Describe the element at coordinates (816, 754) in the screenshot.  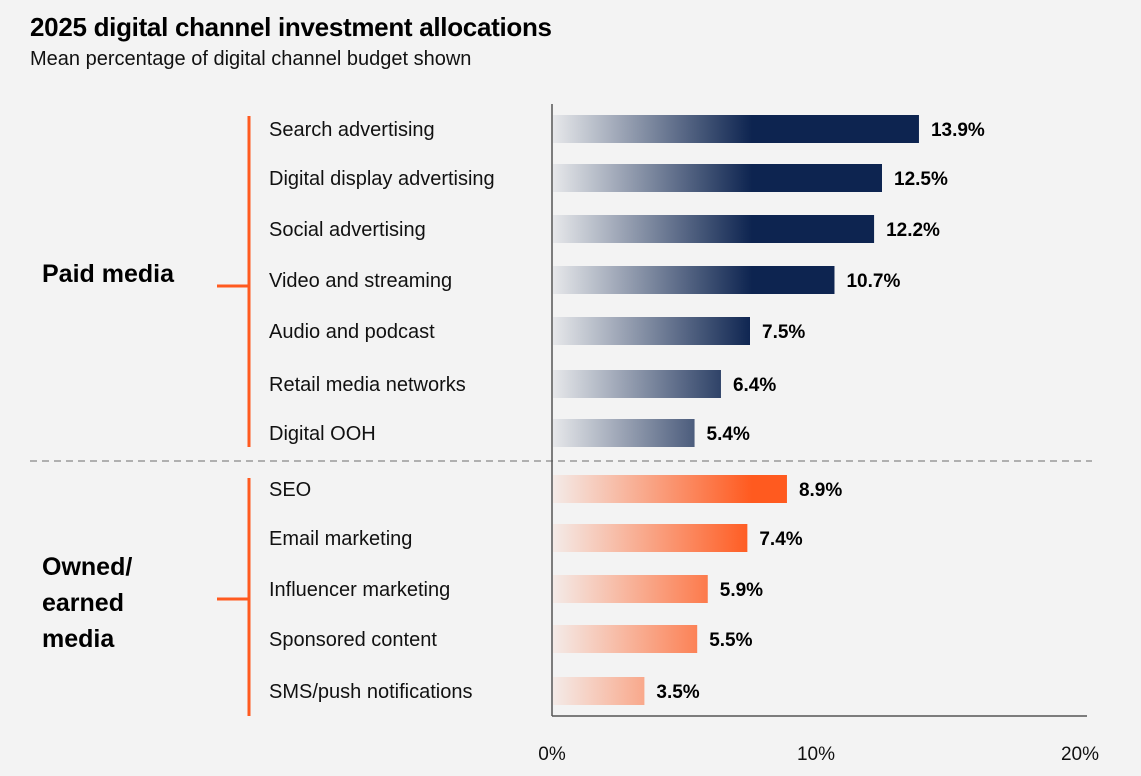
I see `x-tick-label: 10%` at that location.